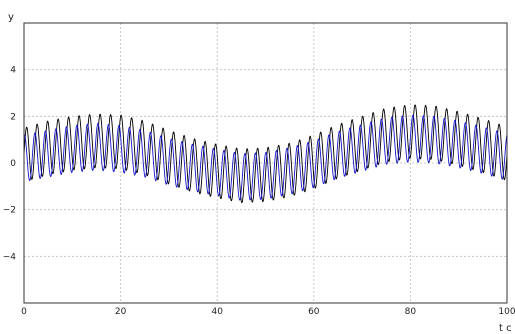  I want to click on y-tick-label-4: 4, so click(13, 71).